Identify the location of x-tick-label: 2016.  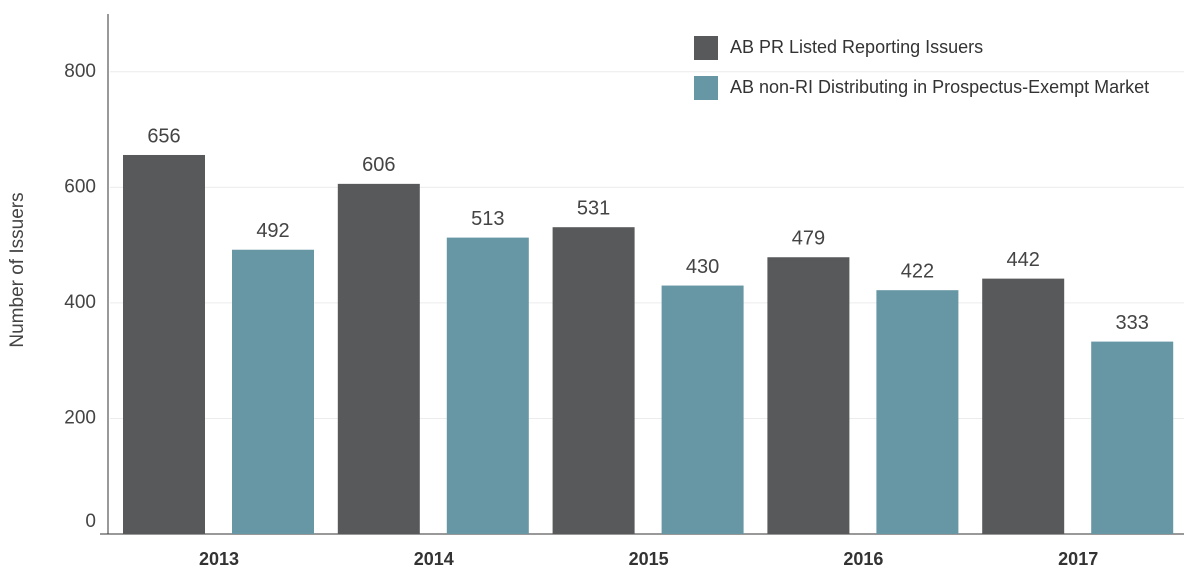
(863, 558).